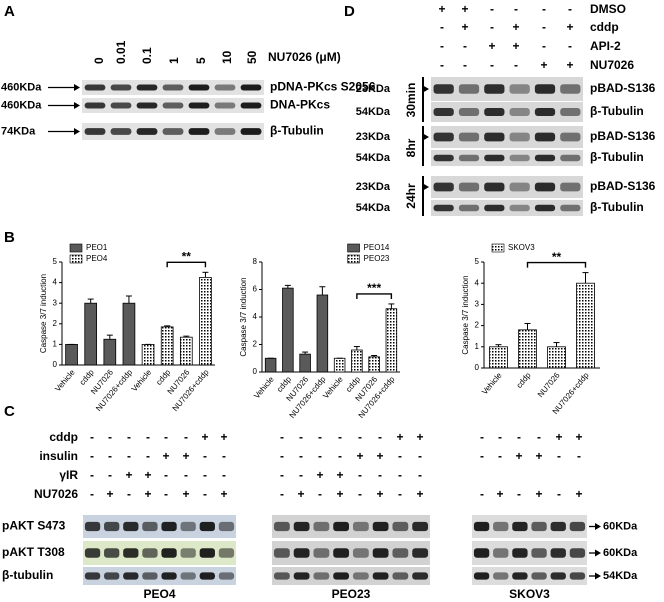 The width and height of the screenshot is (664, 602). Describe the element at coordinates (557, 257) in the screenshot. I see `significance-label: **` at that location.